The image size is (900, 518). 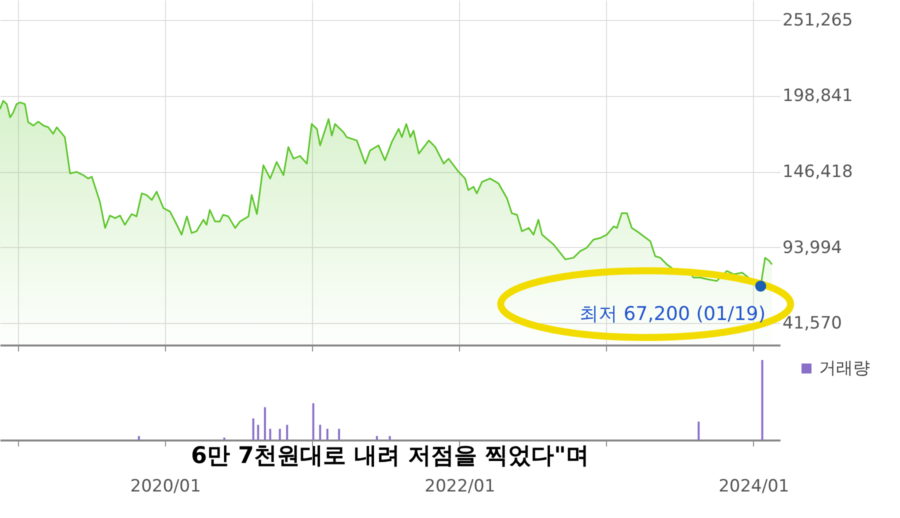 What do you see at coordinates (165, 486) in the screenshot?
I see `x-tick-label: 2020/01` at bounding box center [165, 486].